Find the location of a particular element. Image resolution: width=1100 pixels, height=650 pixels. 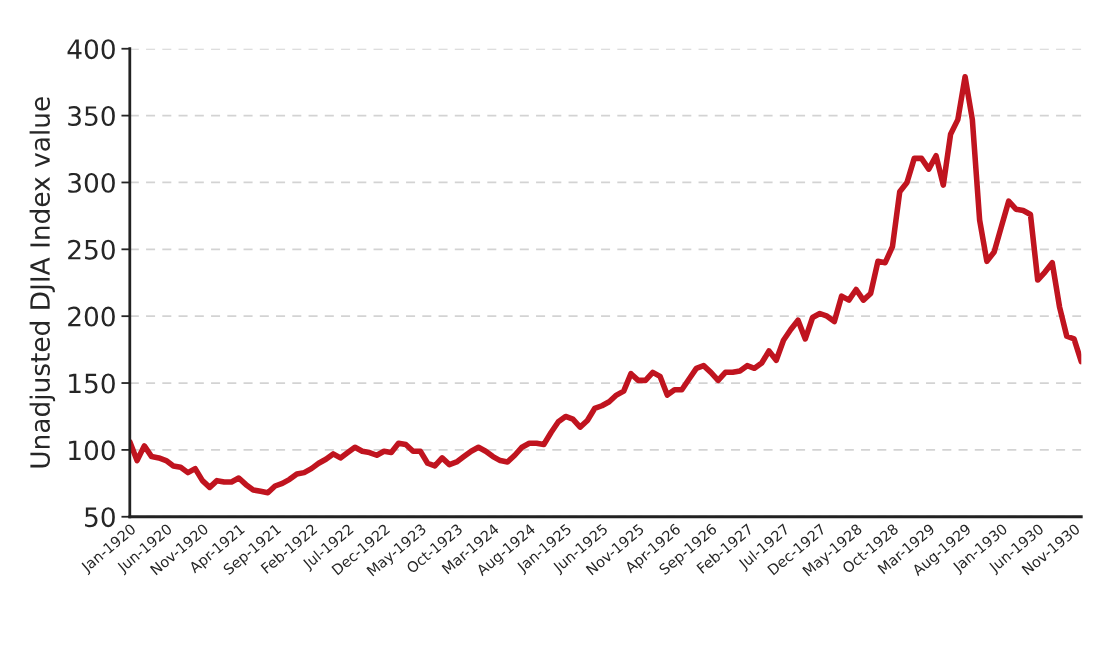

y-tick-label: 350 is located at coordinates (91, 116).